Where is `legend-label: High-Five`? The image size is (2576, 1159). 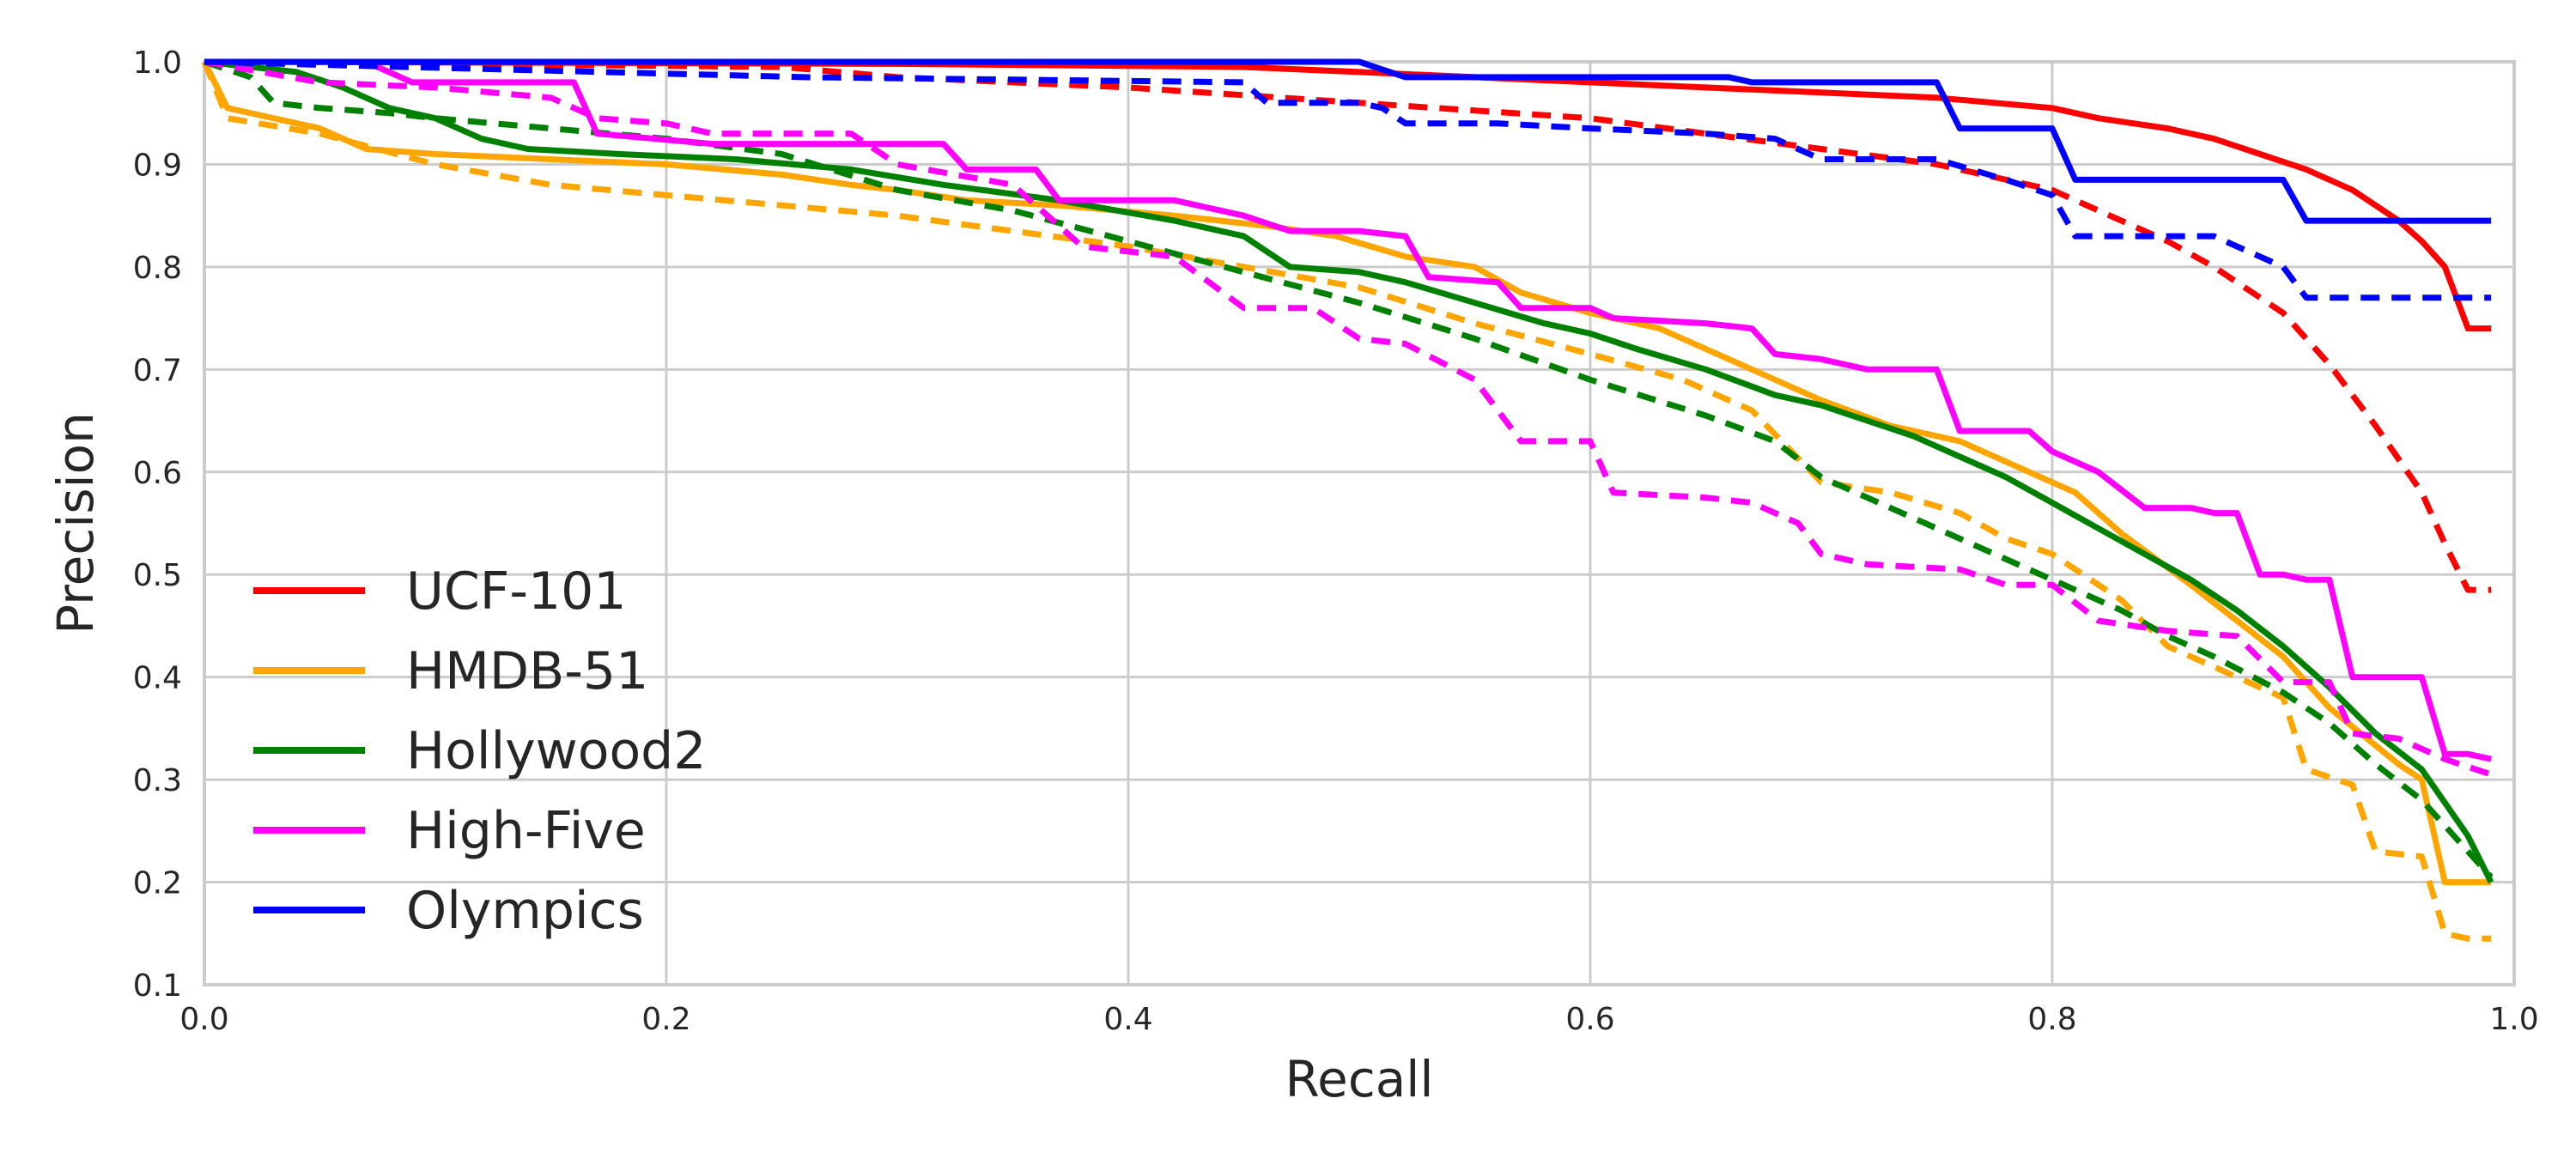
legend-label: High-Five is located at coordinates (526, 831).